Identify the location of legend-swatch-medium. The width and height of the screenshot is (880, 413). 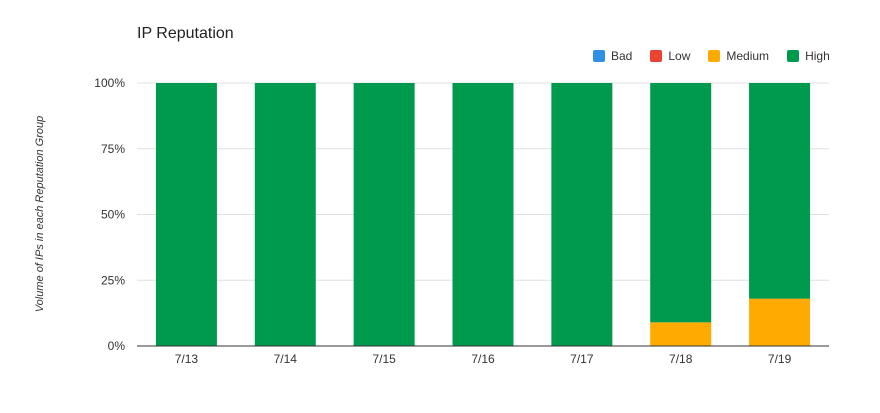
(714, 56).